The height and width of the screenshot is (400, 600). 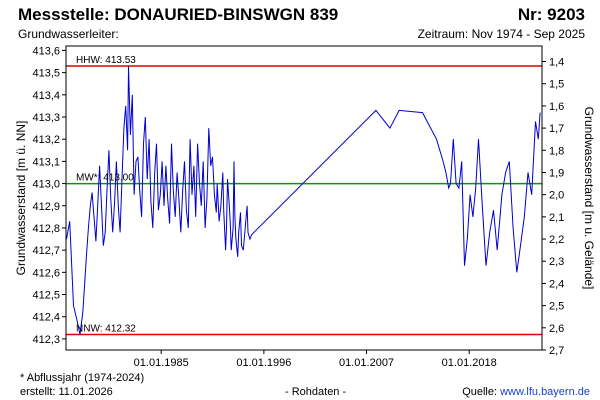 What do you see at coordinates (556, 329) in the screenshot?
I see `y-right-tick-label: 2,6` at bounding box center [556, 329].